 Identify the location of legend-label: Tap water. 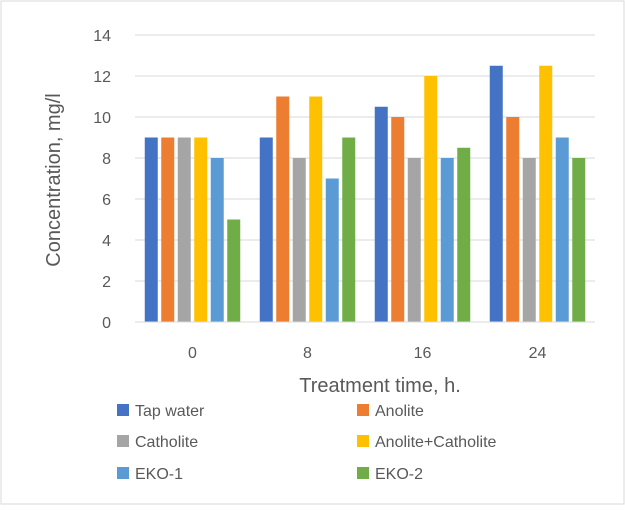
(170, 411).